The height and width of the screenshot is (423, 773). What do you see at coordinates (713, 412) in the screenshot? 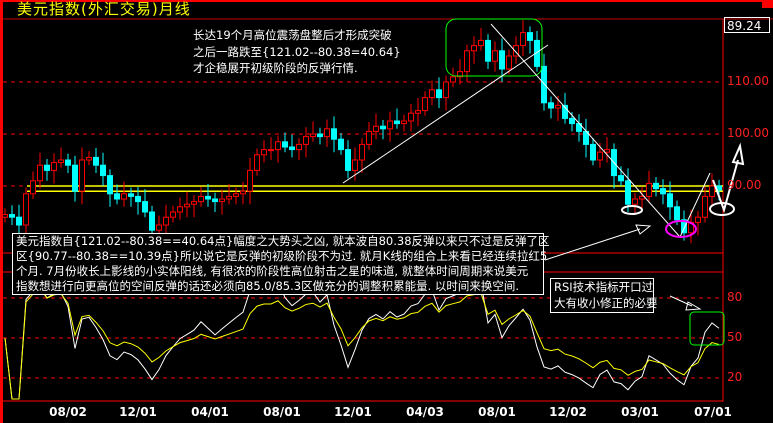
I see `x-tick-label: 07/01` at bounding box center [713, 412].